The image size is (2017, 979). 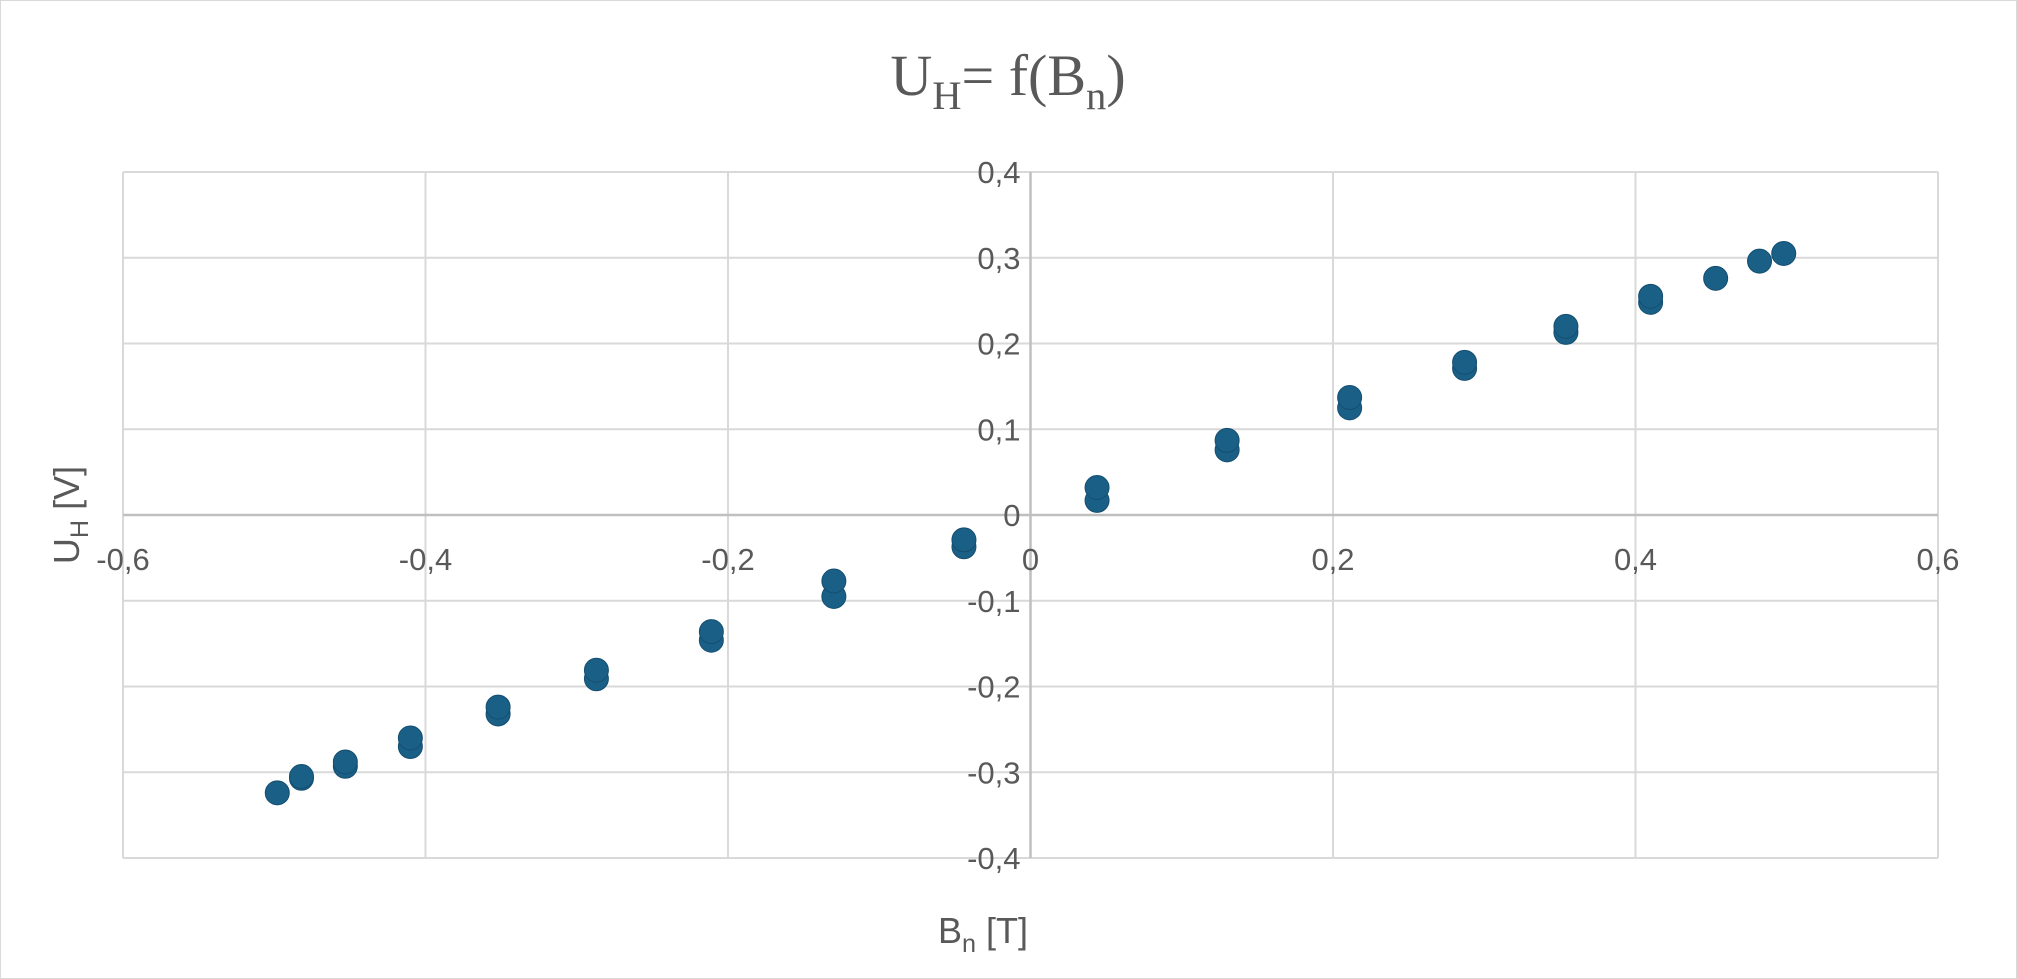 I want to click on x-tick-label: -0,4, so click(x=425, y=559).